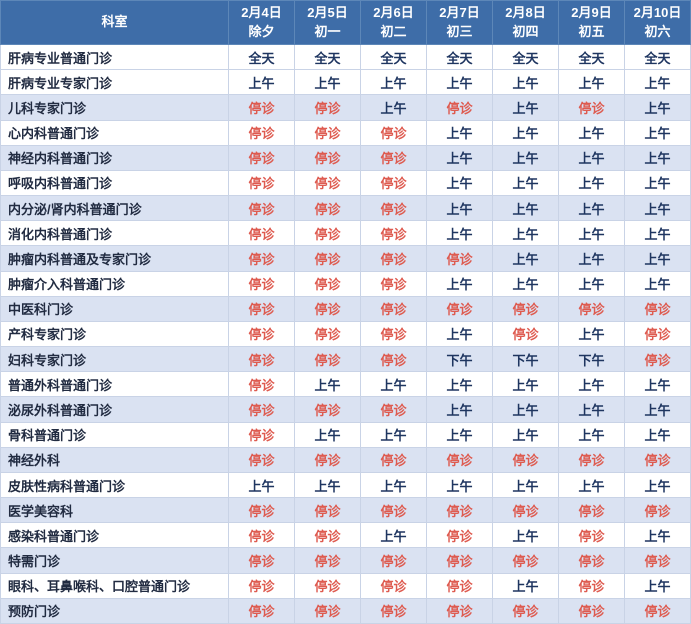 The image size is (691, 624). Describe the element at coordinates (114, 334) in the screenshot. I see `dept-cell: 产科专家门诊` at that location.